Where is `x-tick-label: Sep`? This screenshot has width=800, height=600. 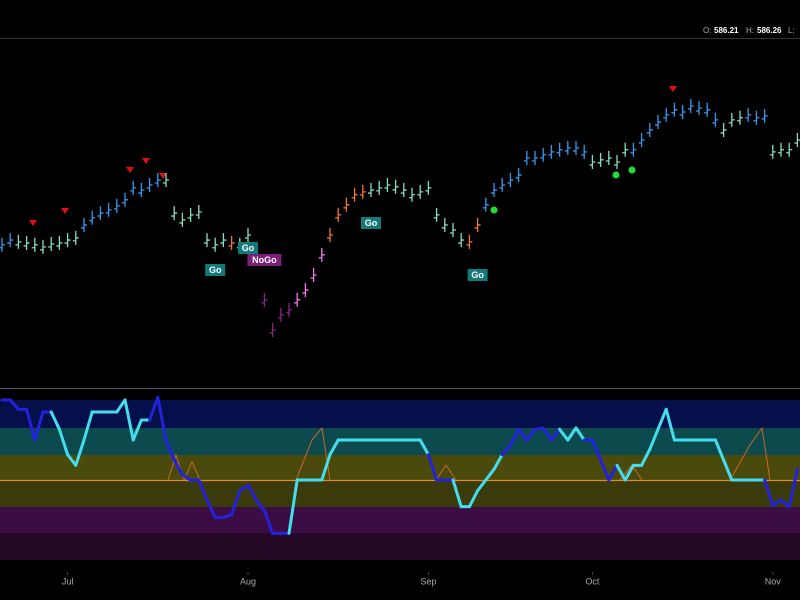 x-tick-label: Sep is located at coordinates (428, 581).